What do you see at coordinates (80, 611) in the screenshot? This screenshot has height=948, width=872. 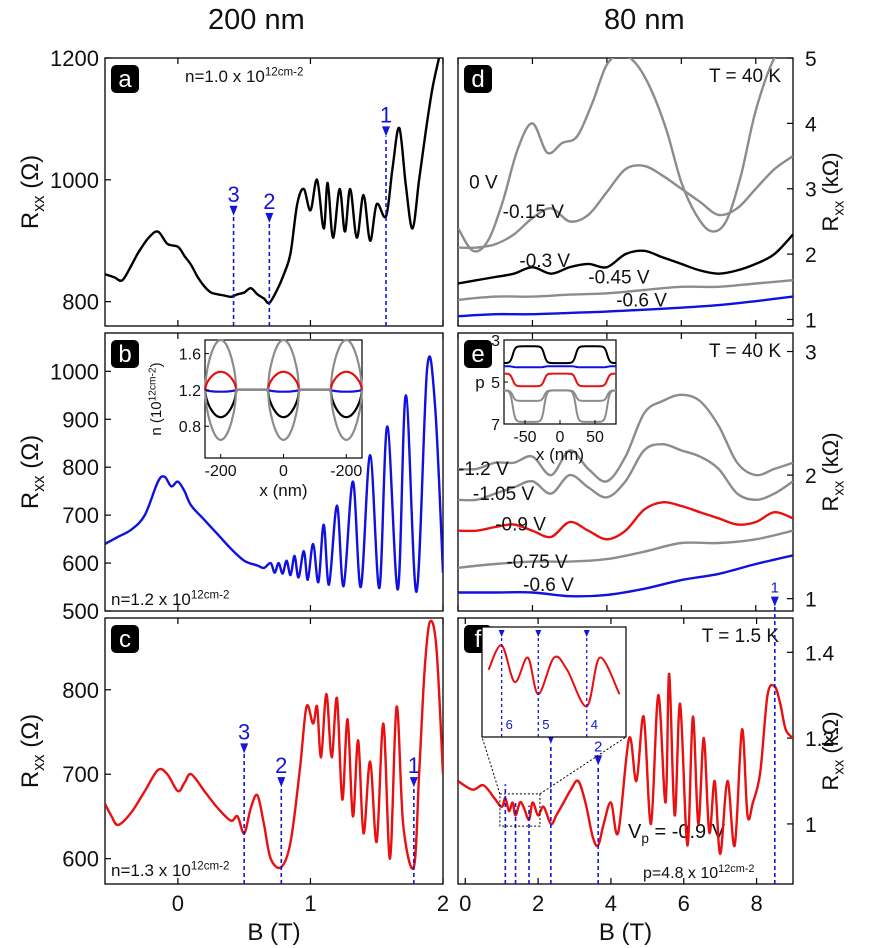 I see `y-tick-label: 500` at bounding box center [80, 611].